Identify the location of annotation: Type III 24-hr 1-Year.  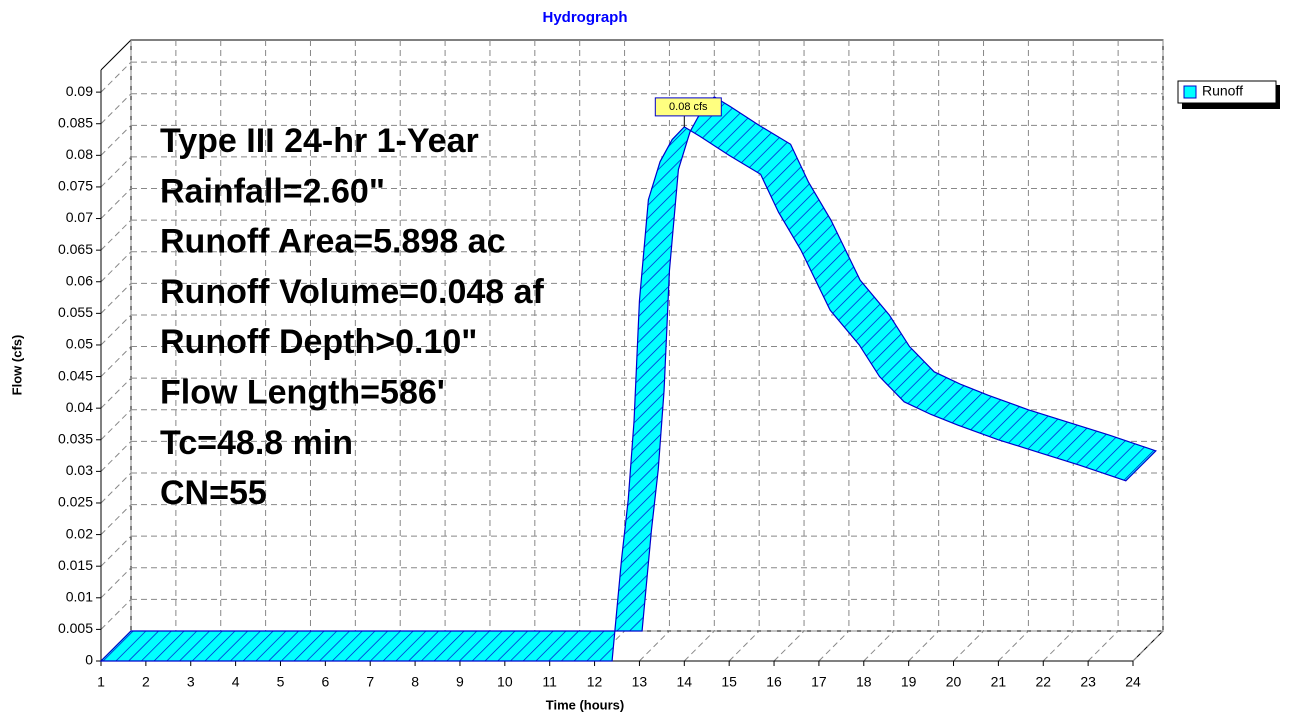
(319, 141).